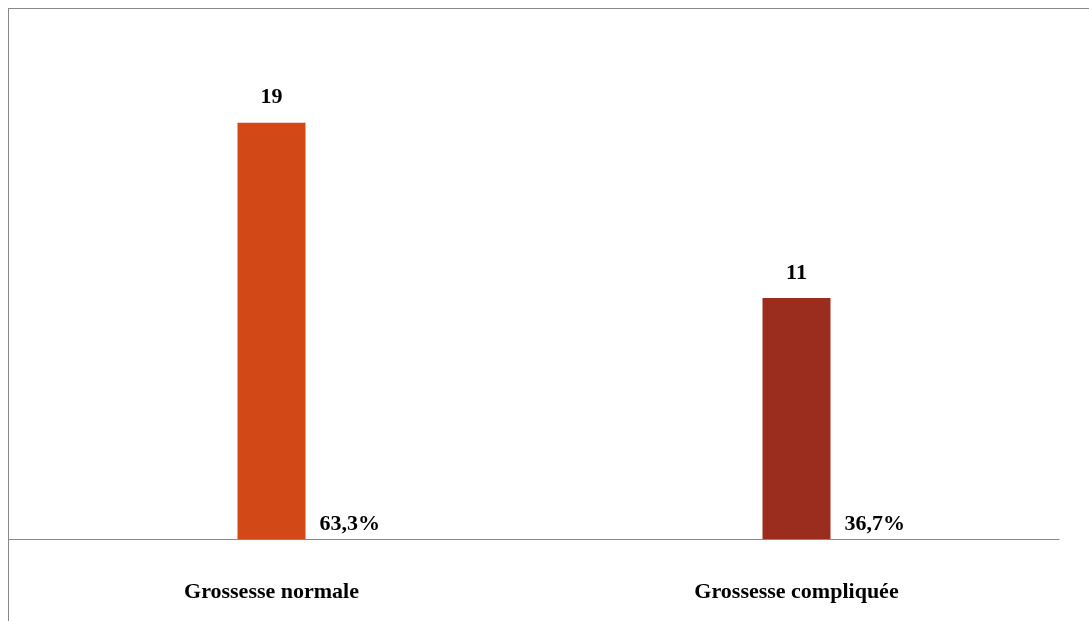 This screenshot has width=1089, height=621. What do you see at coordinates (796, 271) in the screenshot?
I see `data-label: 11` at bounding box center [796, 271].